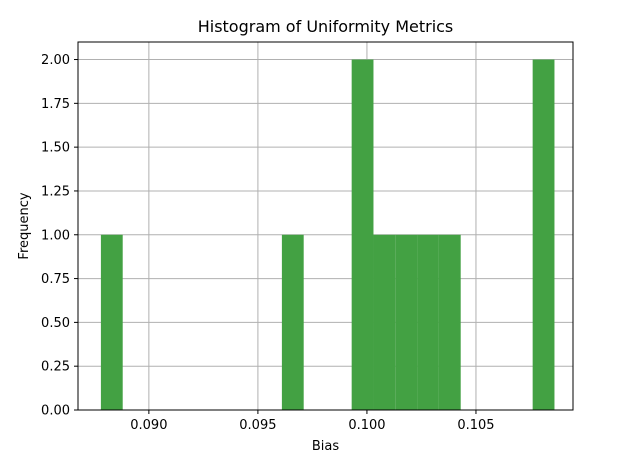 The width and height of the screenshot is (631, 465). Describe the element at coordinates (55, 323) in the screenshot. I see `y-tick-label-2: 0.50` at that location.